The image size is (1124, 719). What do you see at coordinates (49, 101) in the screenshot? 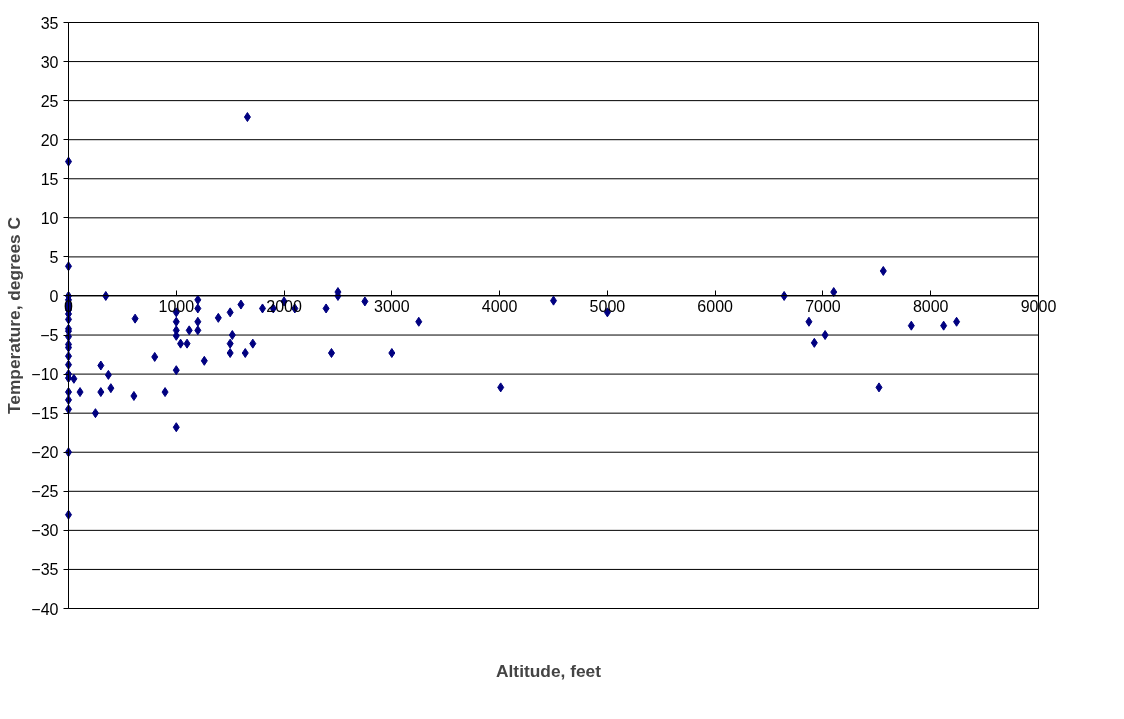
I see `y-tick-label: 25` at bounding box center [49, 101].